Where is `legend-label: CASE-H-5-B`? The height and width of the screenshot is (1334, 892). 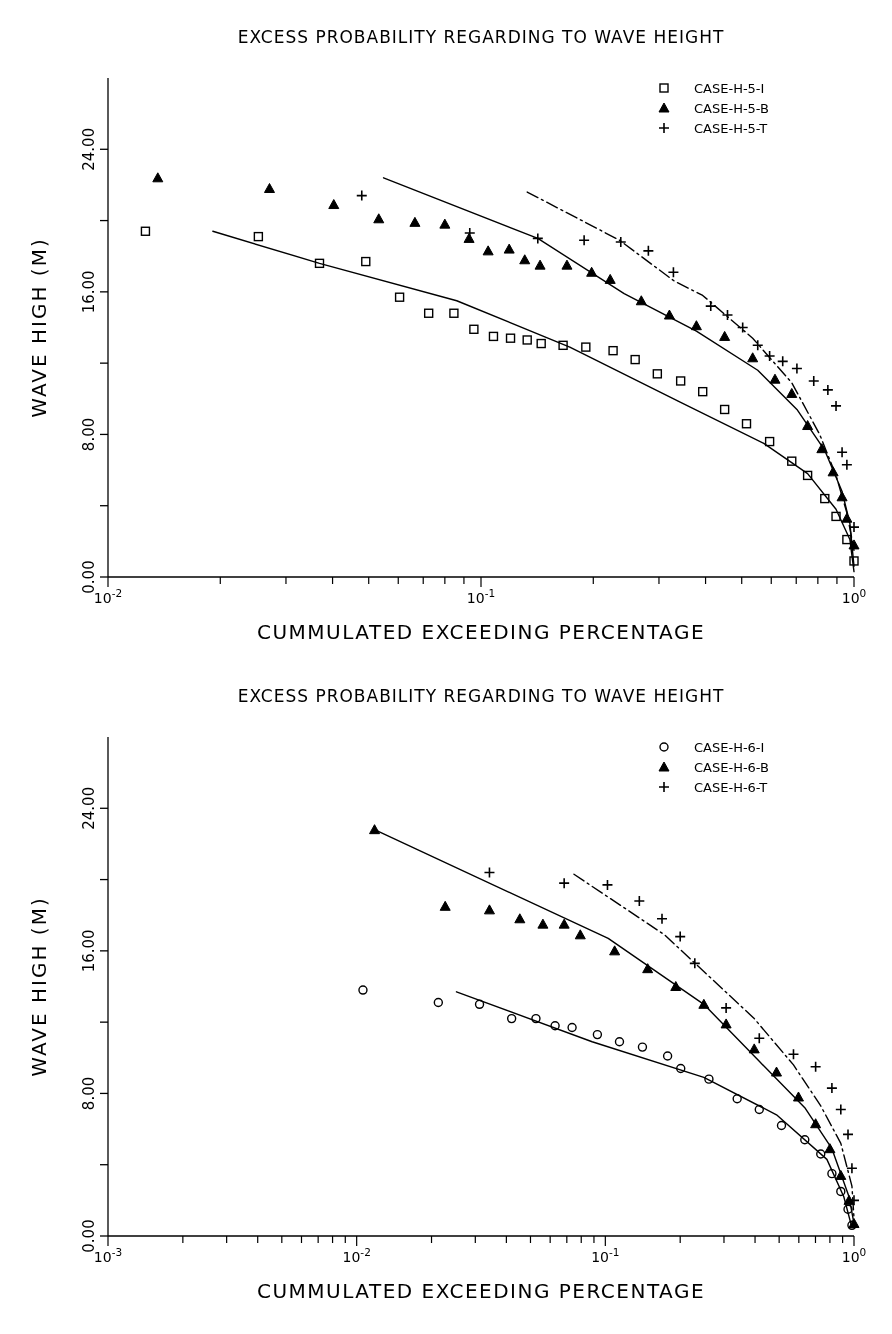 legend-label: CASE-H-5-B is located at coordinates (732, 108).